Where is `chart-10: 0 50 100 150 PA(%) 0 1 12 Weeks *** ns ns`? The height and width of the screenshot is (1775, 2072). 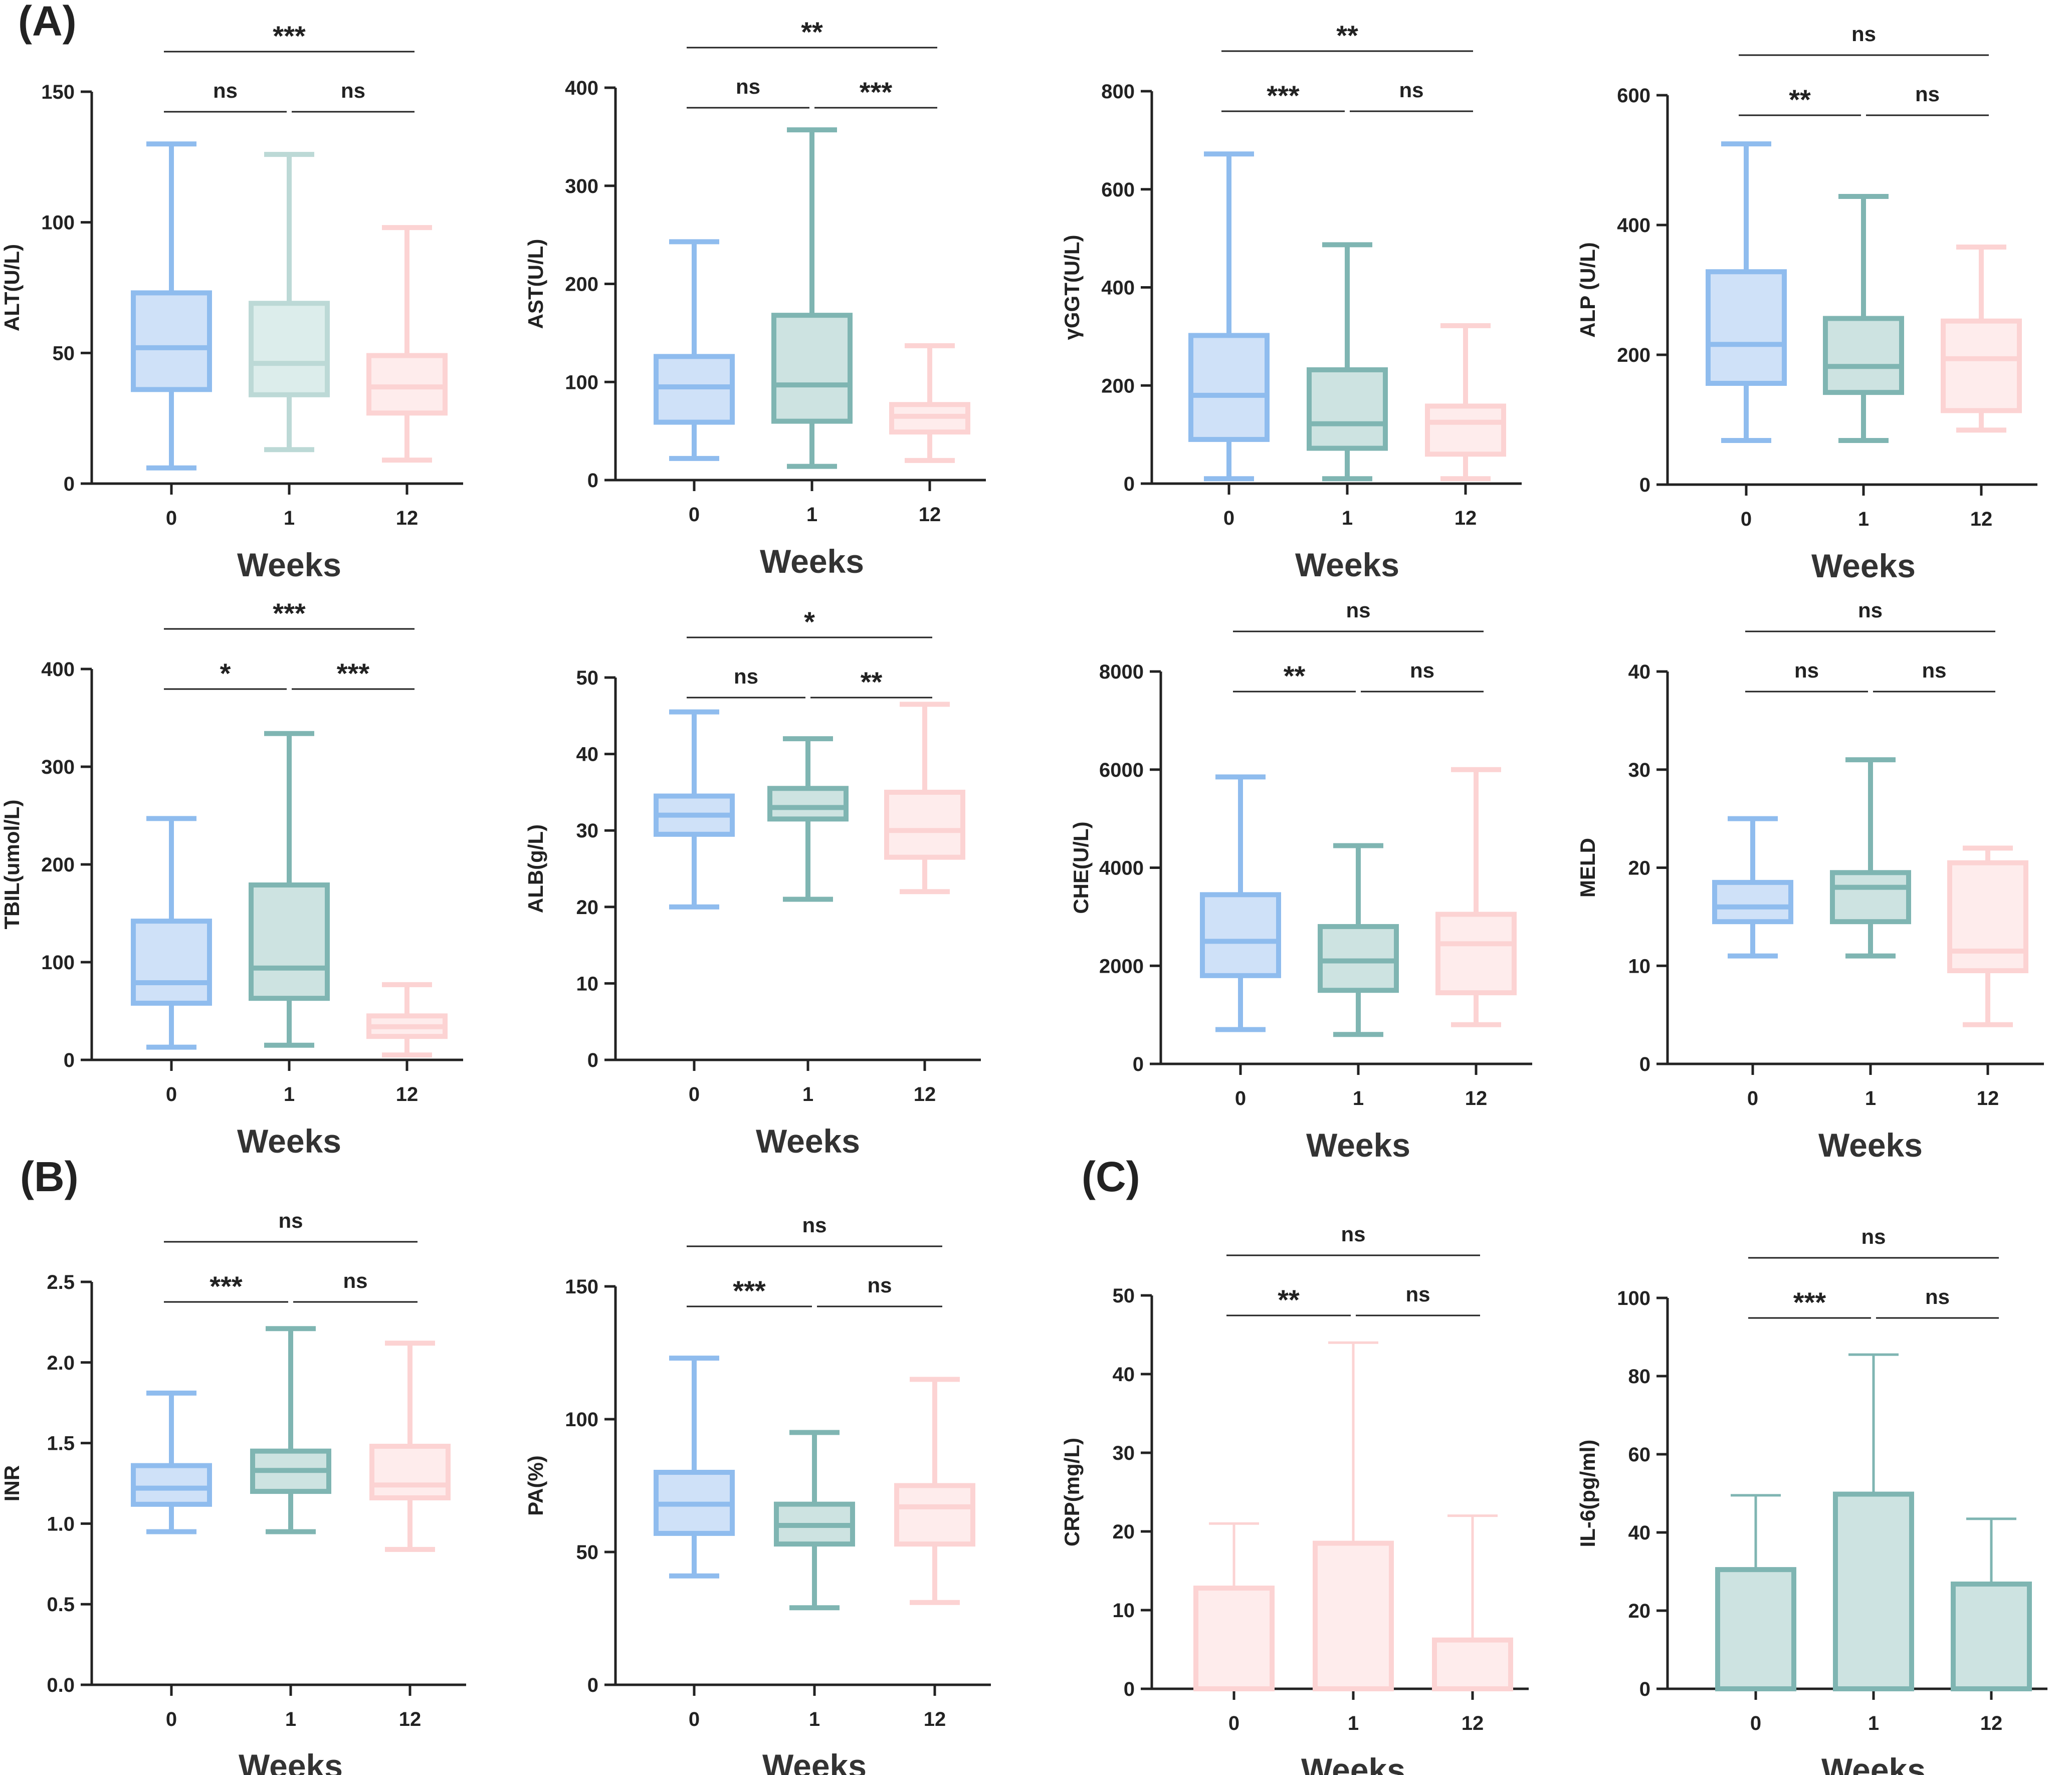 chart-10: 0 50 100 150 PA(%) 0 1 12 Weeks *** ns ns is located at coordinates (757, 1494).